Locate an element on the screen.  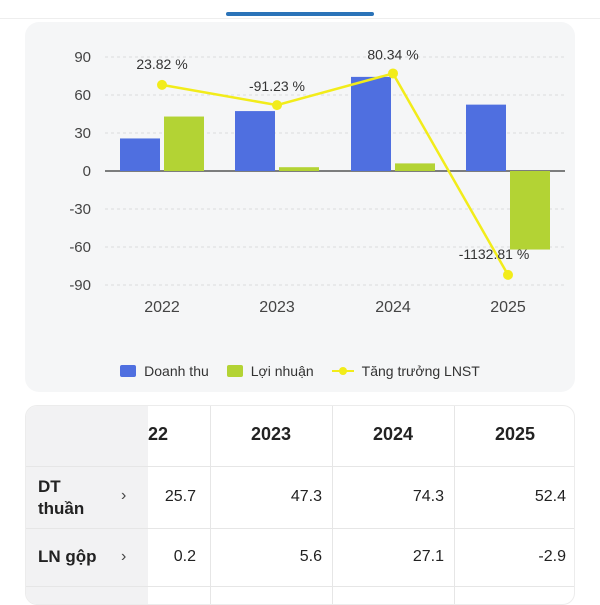
chart-legend: Doanh thu Lợi nhuận Tăng trưởng LNST is located at coordinates (300, 371).